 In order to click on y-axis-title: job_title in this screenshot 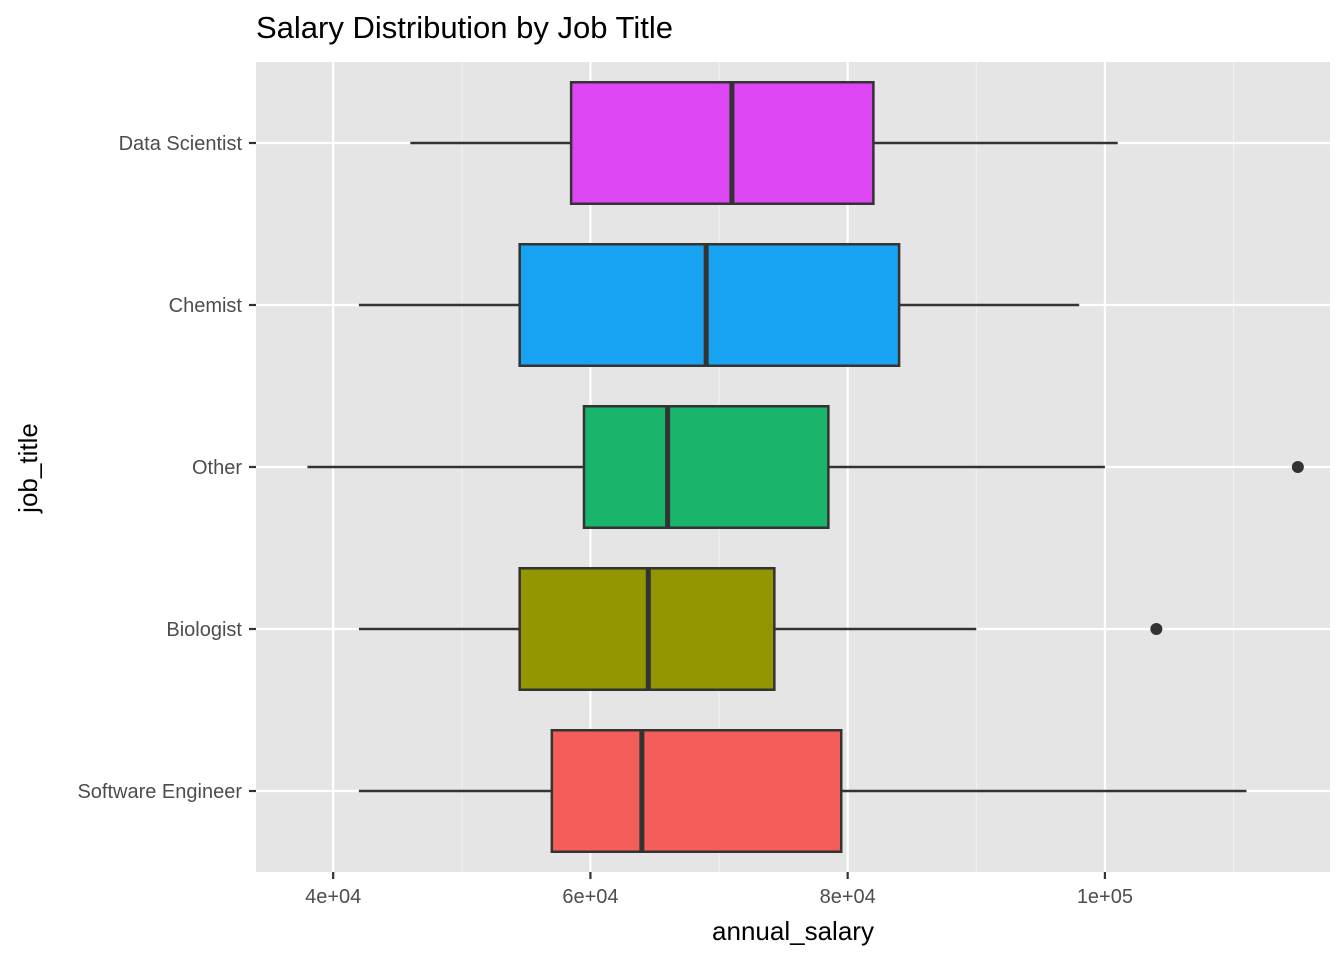, I will do `click(28, 468)`.